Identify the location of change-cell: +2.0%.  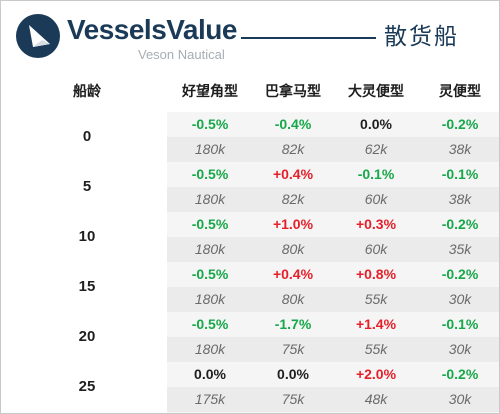
(376, 374).